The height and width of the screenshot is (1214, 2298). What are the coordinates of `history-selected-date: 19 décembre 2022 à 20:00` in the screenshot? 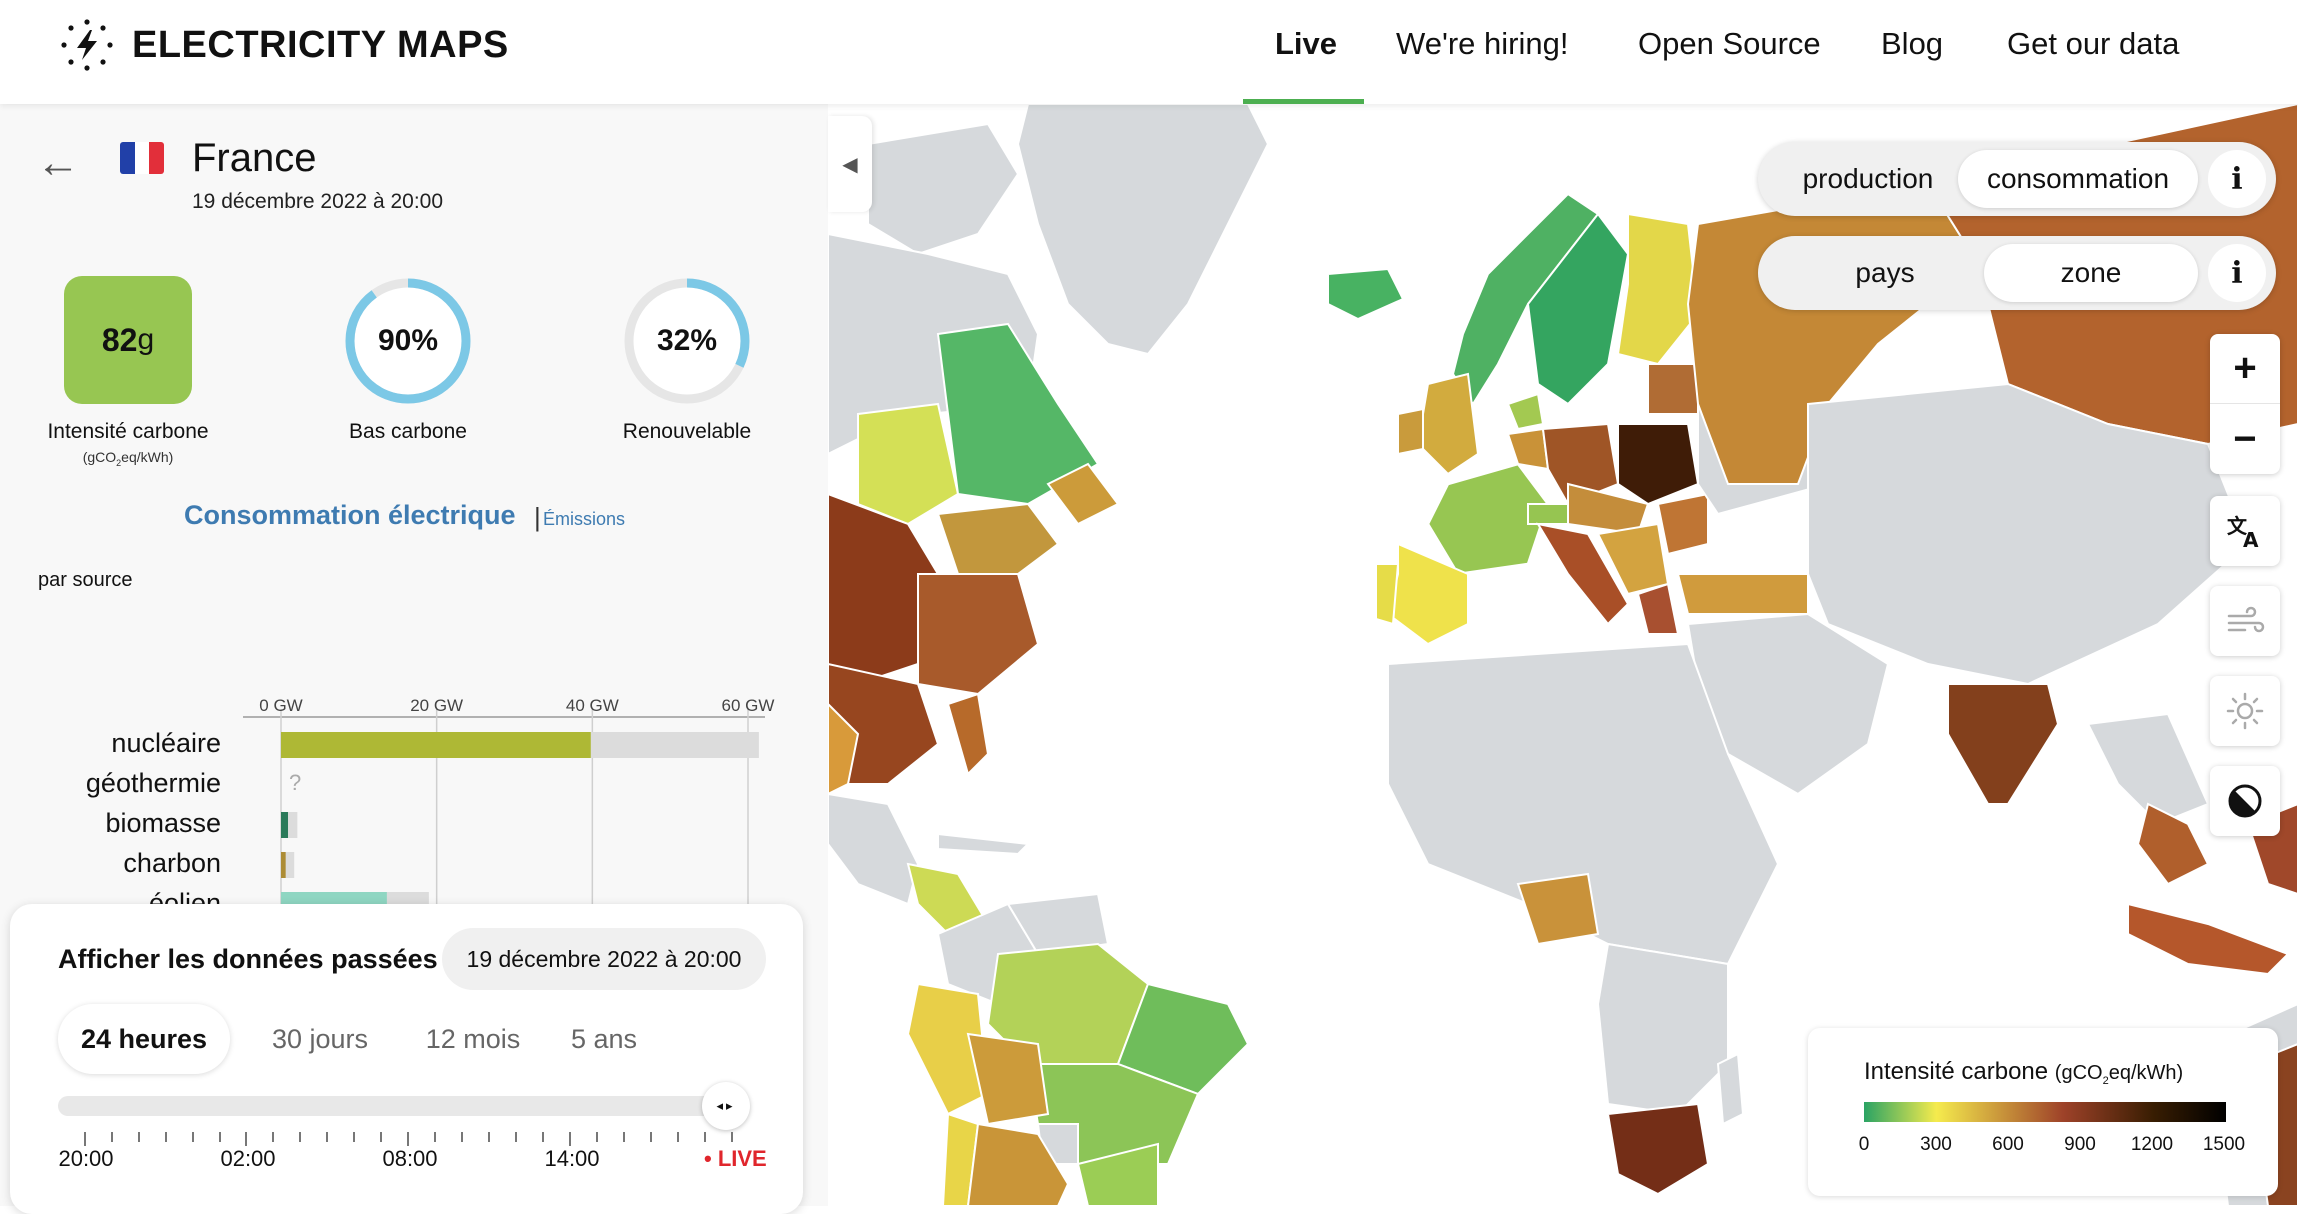 It's located at (604, 959).